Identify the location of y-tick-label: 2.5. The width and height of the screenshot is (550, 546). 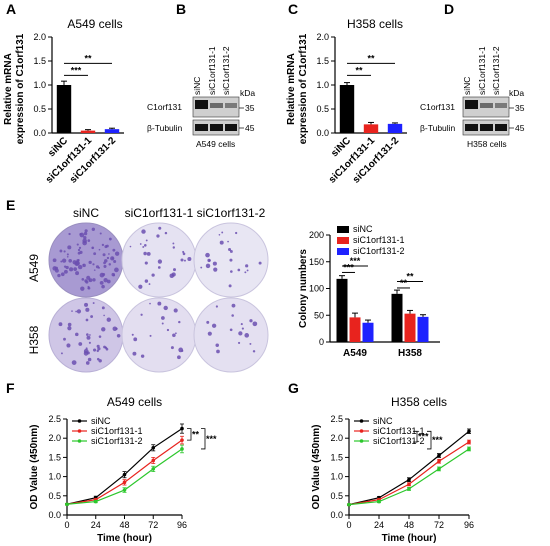
(54, 419).